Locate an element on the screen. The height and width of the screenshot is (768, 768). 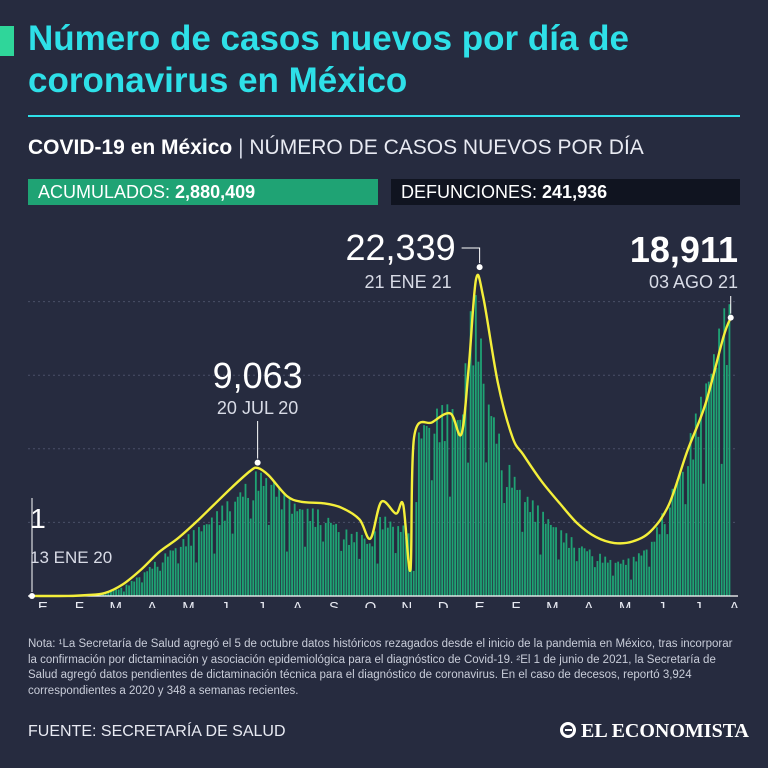
x-tick-label: F is located at coordinates (515, 603).